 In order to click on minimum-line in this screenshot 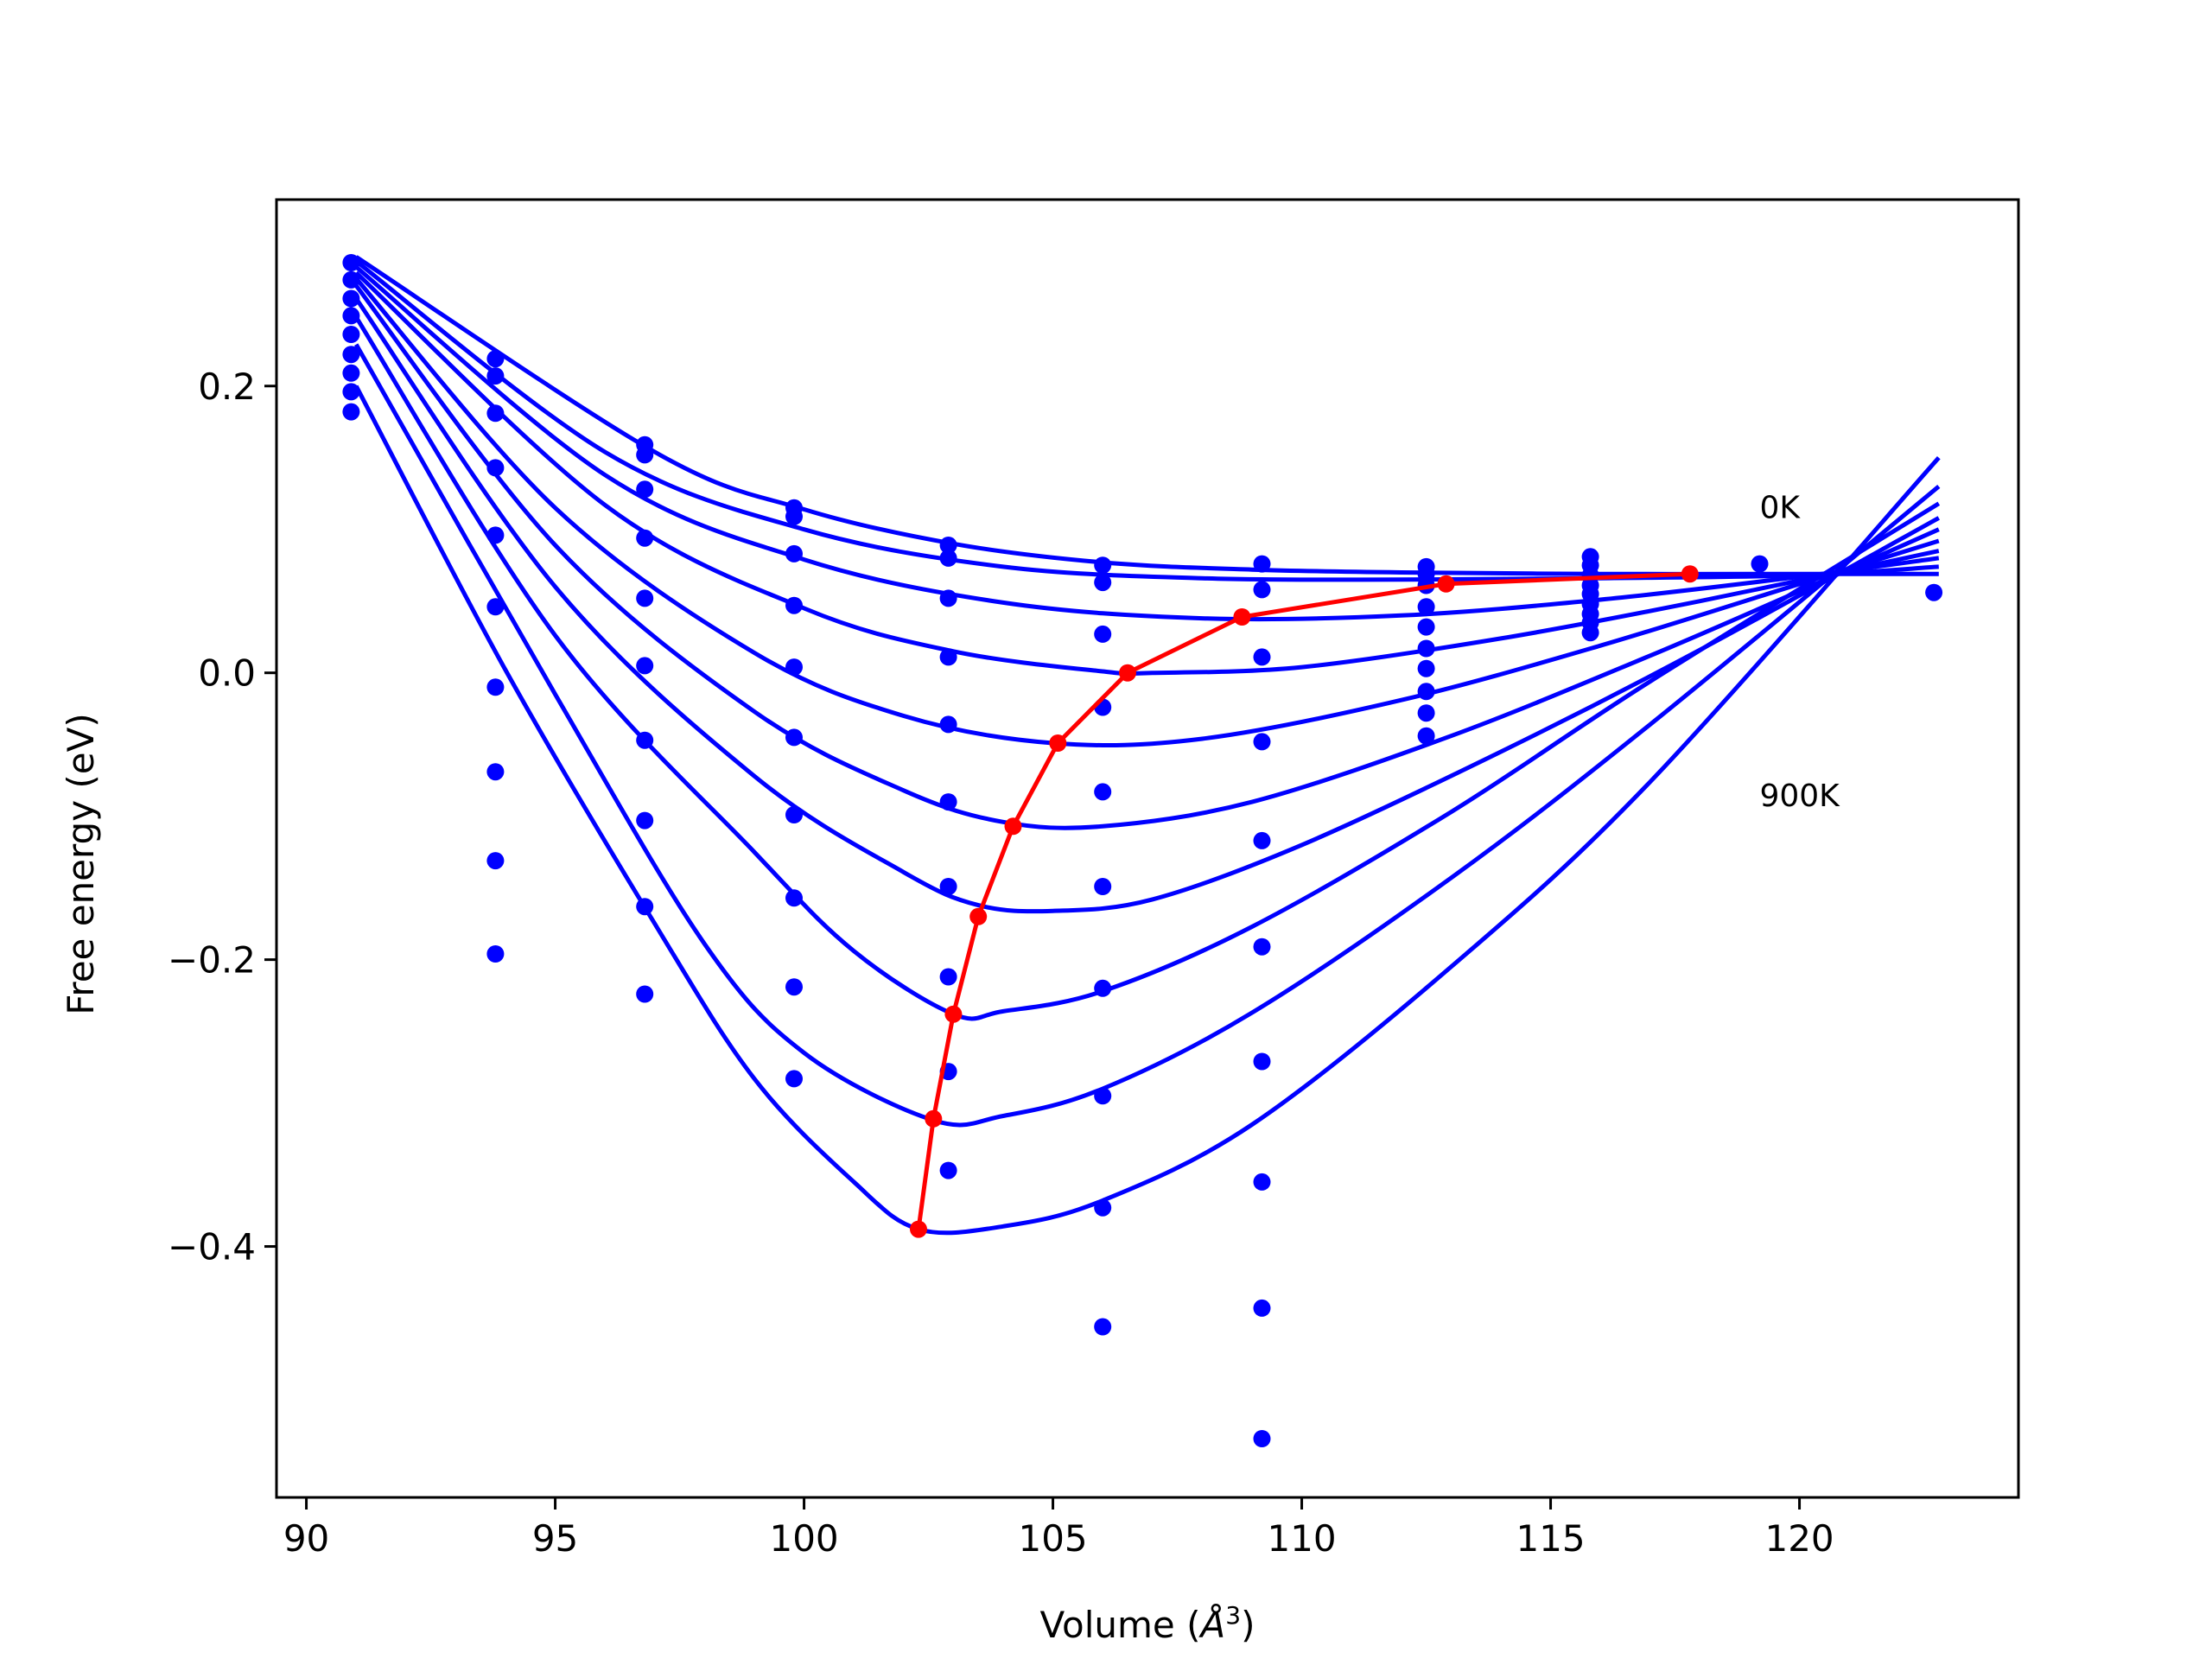, I will do `click(1303, 901)`.